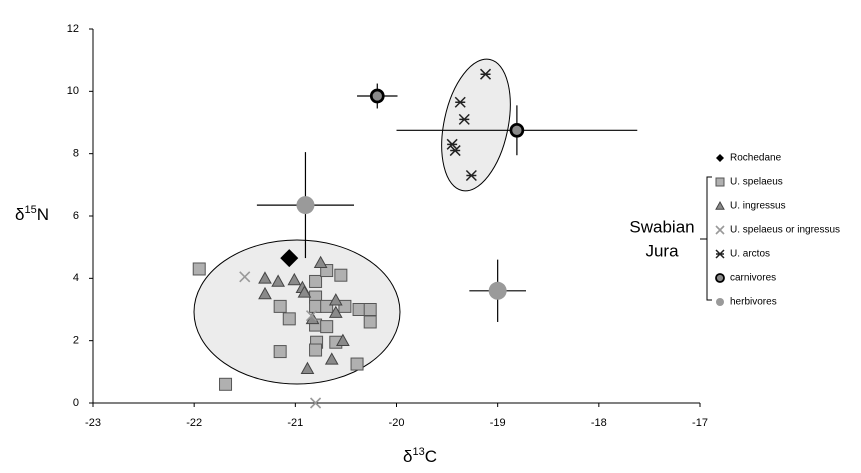 This screenshot has height=473, width=861. I want to click on x-axis-label: δ13C, so click(420, 456).